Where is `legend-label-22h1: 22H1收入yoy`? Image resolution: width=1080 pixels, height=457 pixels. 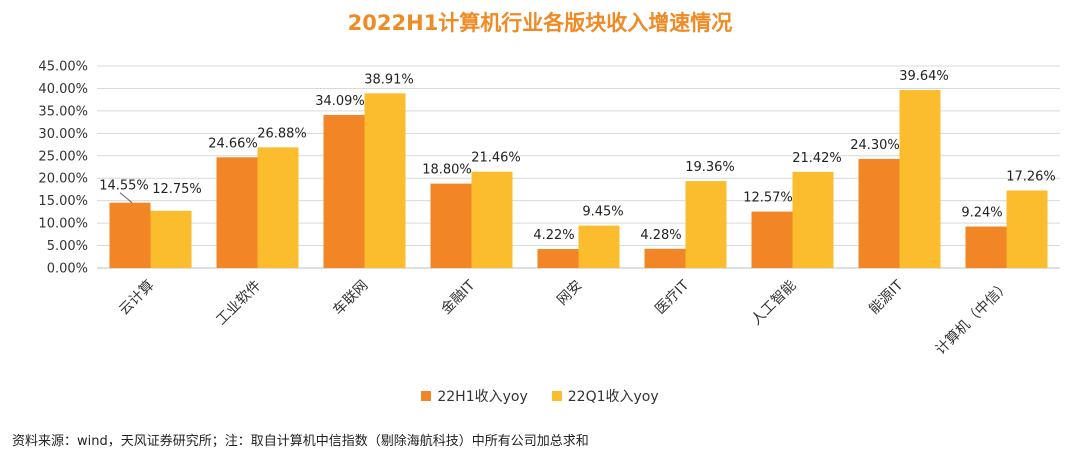 legend-label-22h1: 22H1收入yoy is located at coordinates (482, 397).